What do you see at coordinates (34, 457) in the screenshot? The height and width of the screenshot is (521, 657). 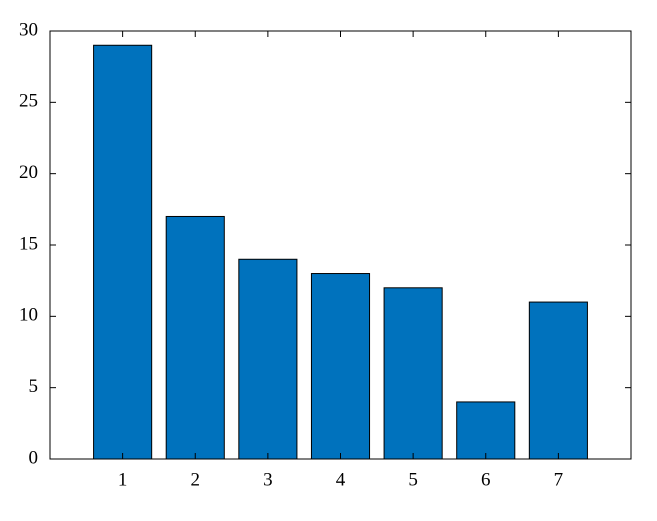 I see `y-tick-label: 0` at bounding box center [34, 457].